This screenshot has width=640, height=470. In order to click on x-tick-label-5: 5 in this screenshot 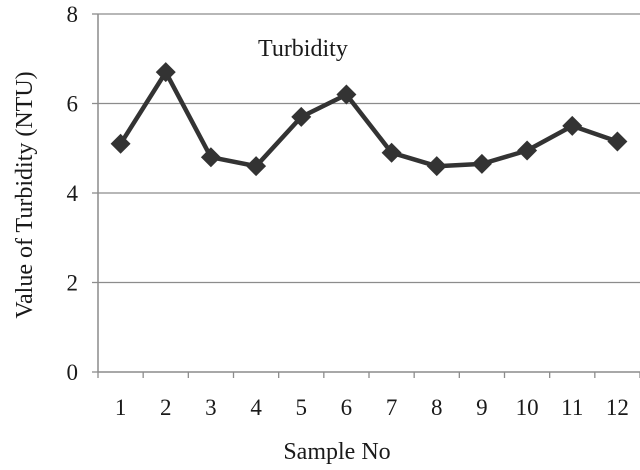, I will do `click(302, 407)`.